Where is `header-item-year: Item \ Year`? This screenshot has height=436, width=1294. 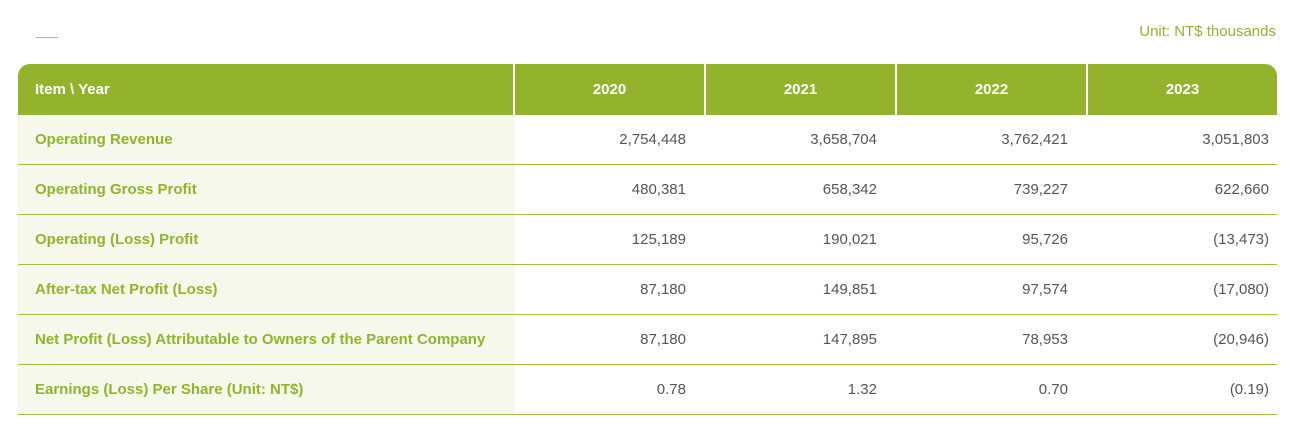
header-item-year: Item \ Year is located at coordinates (266, 89).